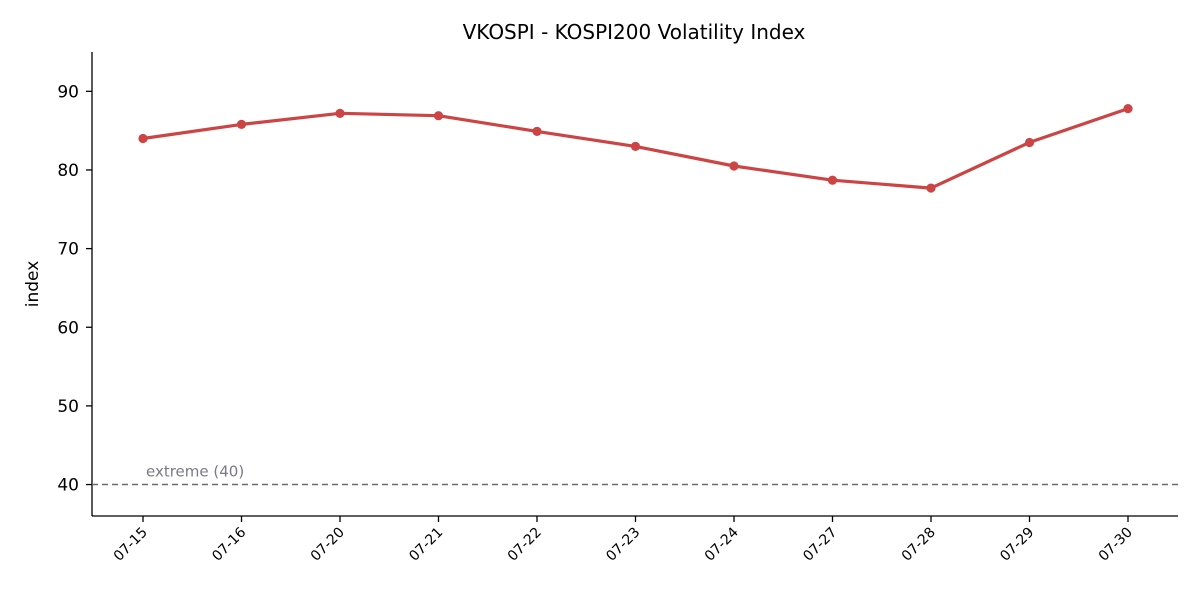 Image resolution: width=1200 pixels, height=600 pixels. I want to click on x-tick-label: 07-27, so click(820, 545).